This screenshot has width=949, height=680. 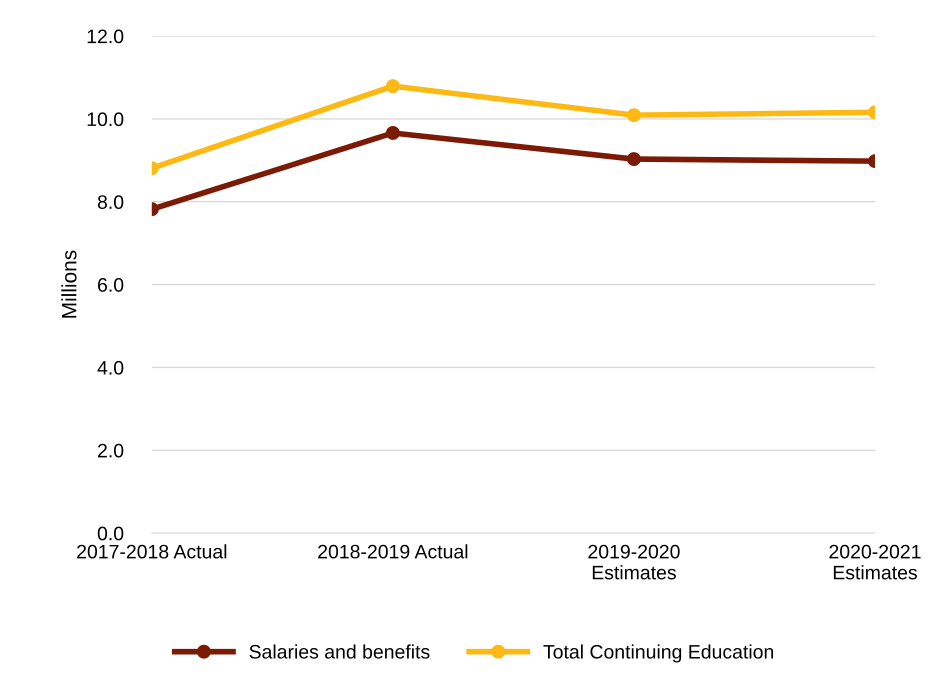 What do you see at coordinates (875, 562) in the screenshot?
I see `x-tick-label: 2020-2021 Estimates` at bounding box center [875, 562].